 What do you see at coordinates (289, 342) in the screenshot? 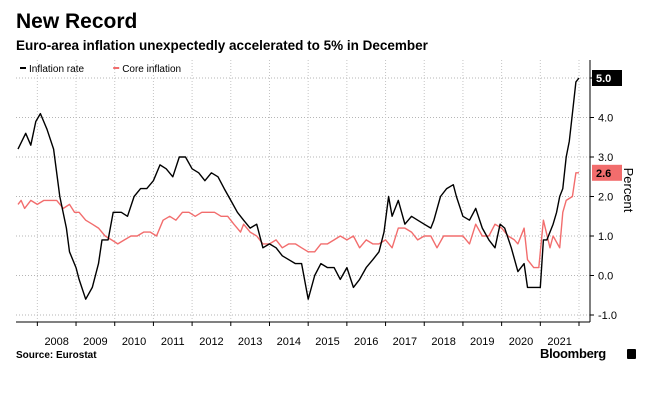
I see `x-tick-label: 2014` at bounding box center [289, 342].